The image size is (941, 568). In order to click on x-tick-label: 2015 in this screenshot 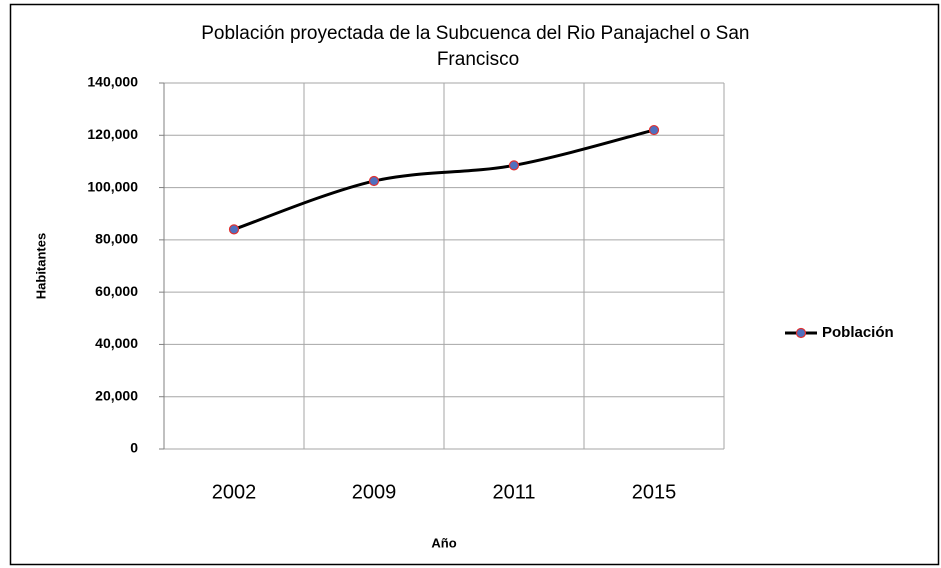, I will do `click(654, 492)`.